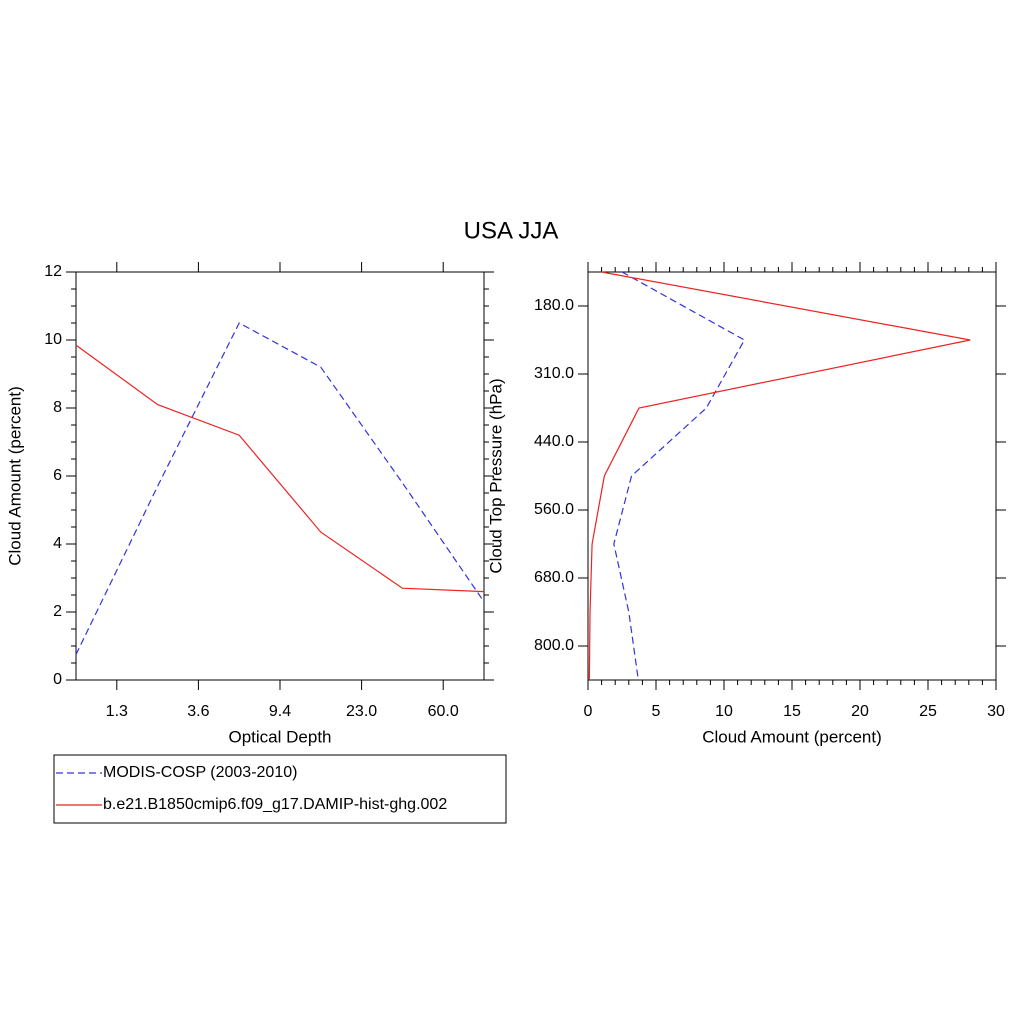  I want to click on y-tick-label: 180.0, so click(554, 305).